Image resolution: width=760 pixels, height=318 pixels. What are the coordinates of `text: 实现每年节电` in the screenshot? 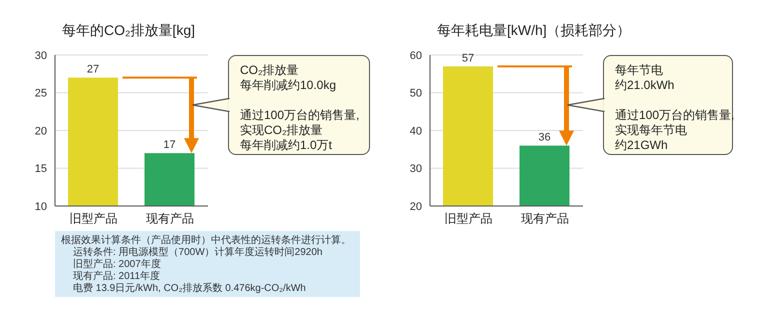 It's located at (651, 130).